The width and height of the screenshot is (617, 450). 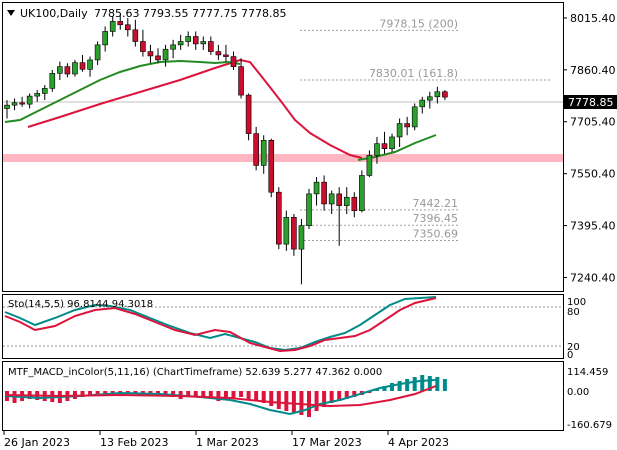 What do you see at coordinates (573, 347) in the screenshot?
I see `sto-tick-label: 20` at bounding box center [573, 347].